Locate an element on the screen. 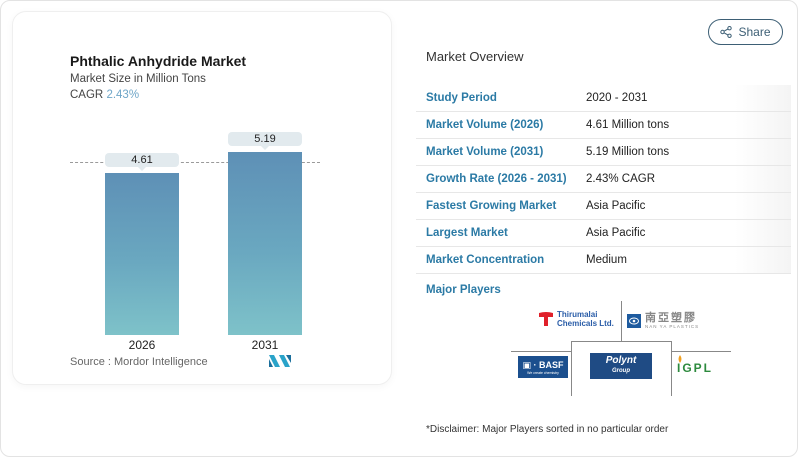  row-value: Medium is located at coordinates (606, 260).